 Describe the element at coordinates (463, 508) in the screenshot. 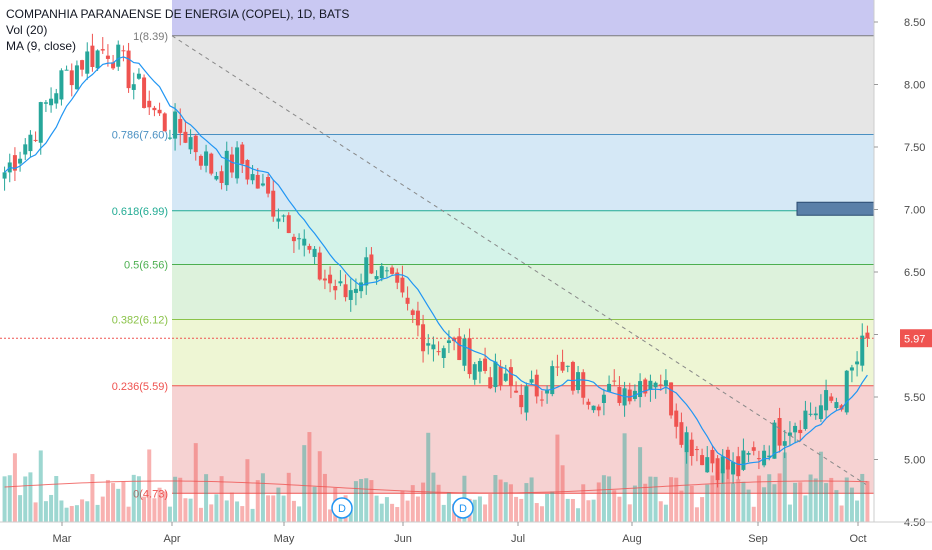

I see `dividend-marker` at that location.